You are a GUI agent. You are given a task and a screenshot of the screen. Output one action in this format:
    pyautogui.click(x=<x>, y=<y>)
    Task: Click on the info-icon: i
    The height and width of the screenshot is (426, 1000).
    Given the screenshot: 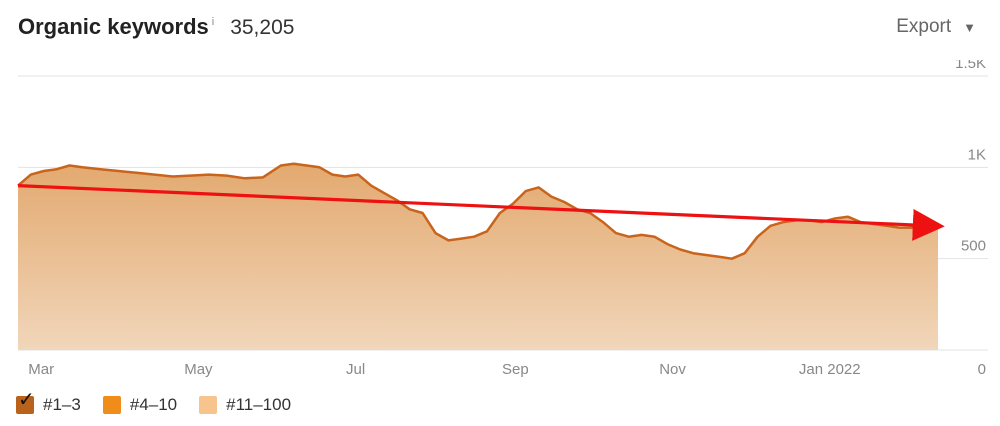 What is the action you would take?
    pyautogui.click(x=213, y=22)
    